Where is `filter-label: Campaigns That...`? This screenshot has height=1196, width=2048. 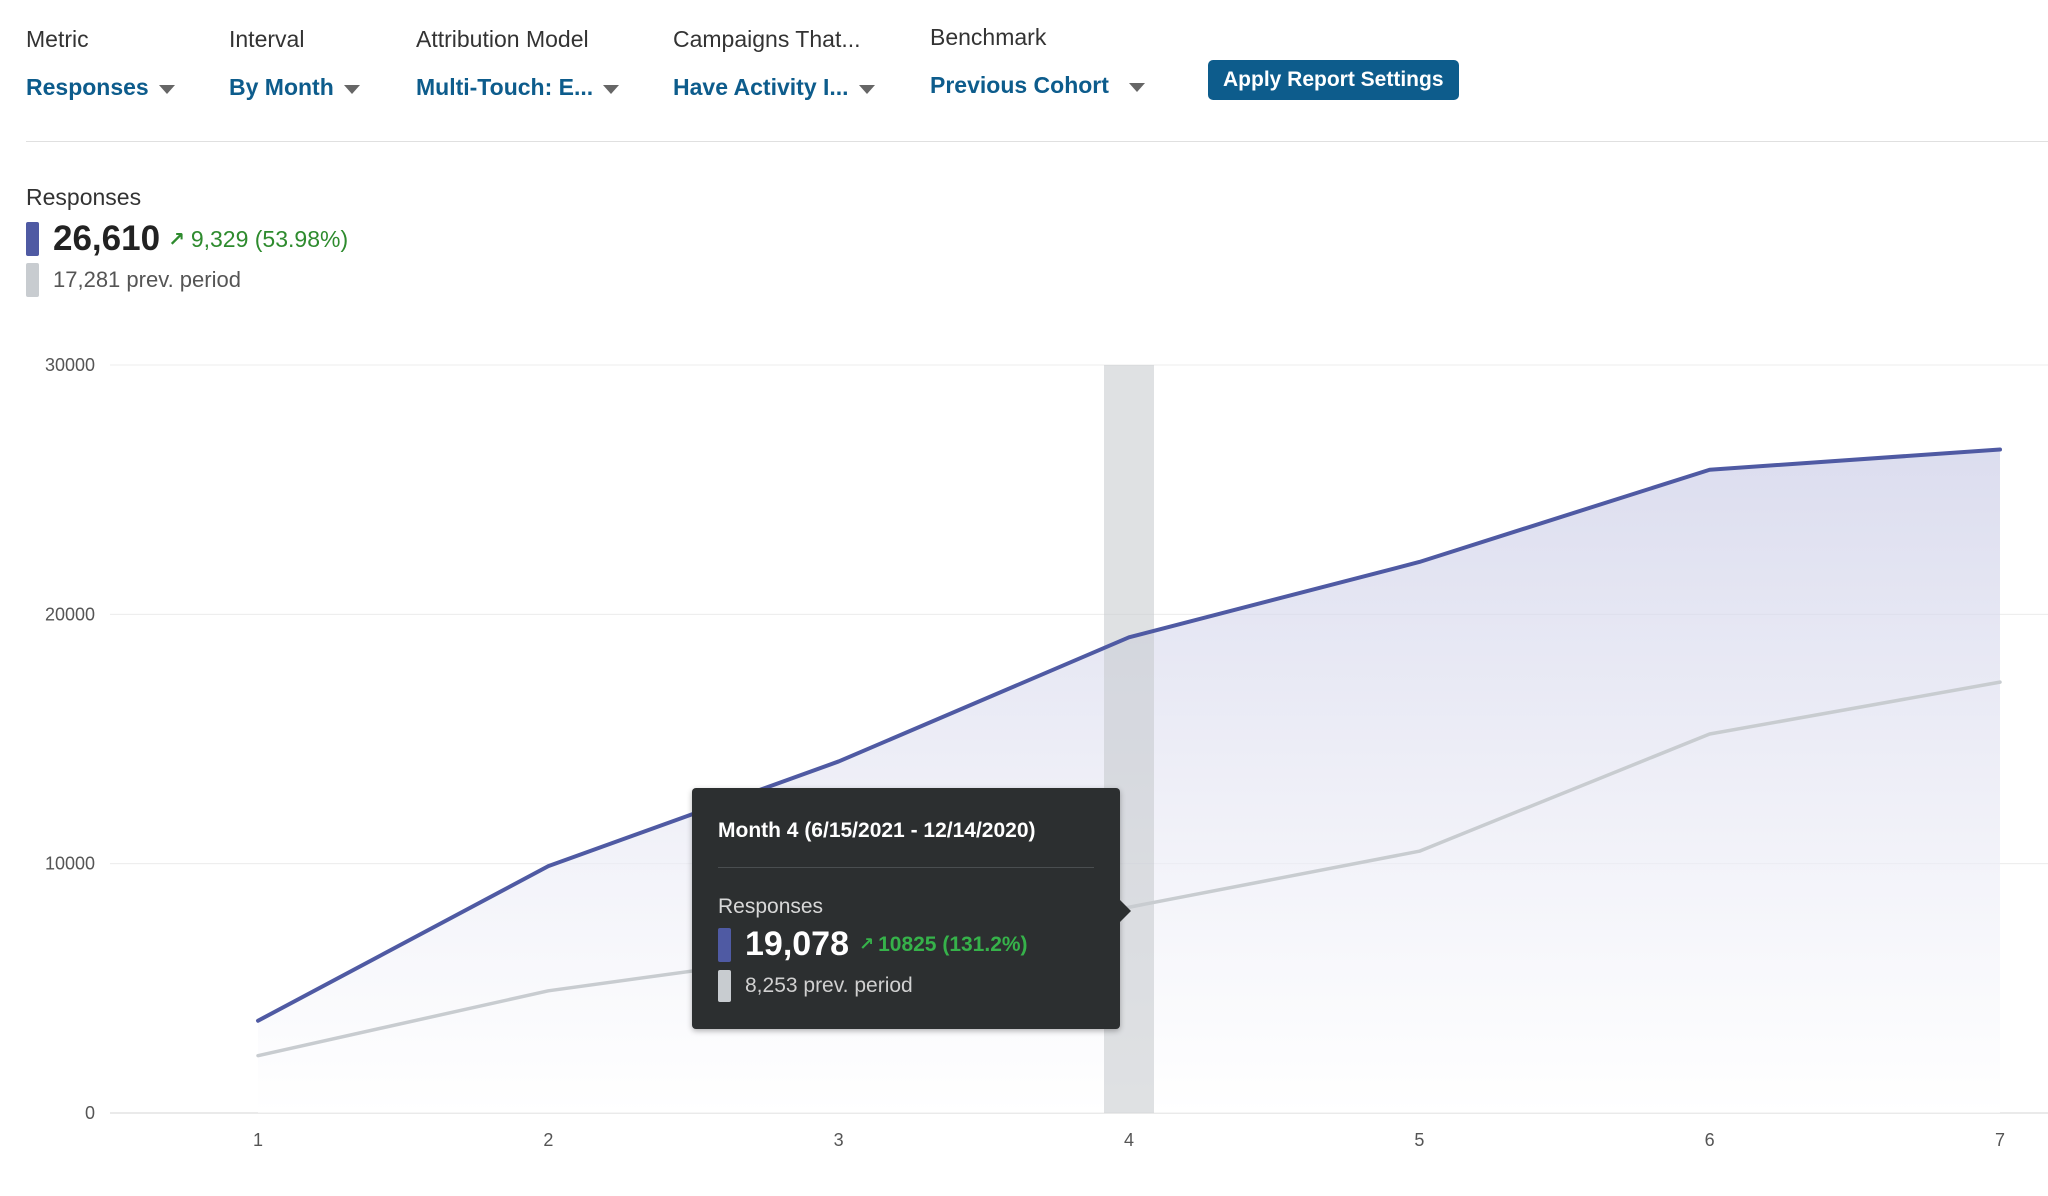 filter-label: Campaigns That... is located at coordinates (767, 39).